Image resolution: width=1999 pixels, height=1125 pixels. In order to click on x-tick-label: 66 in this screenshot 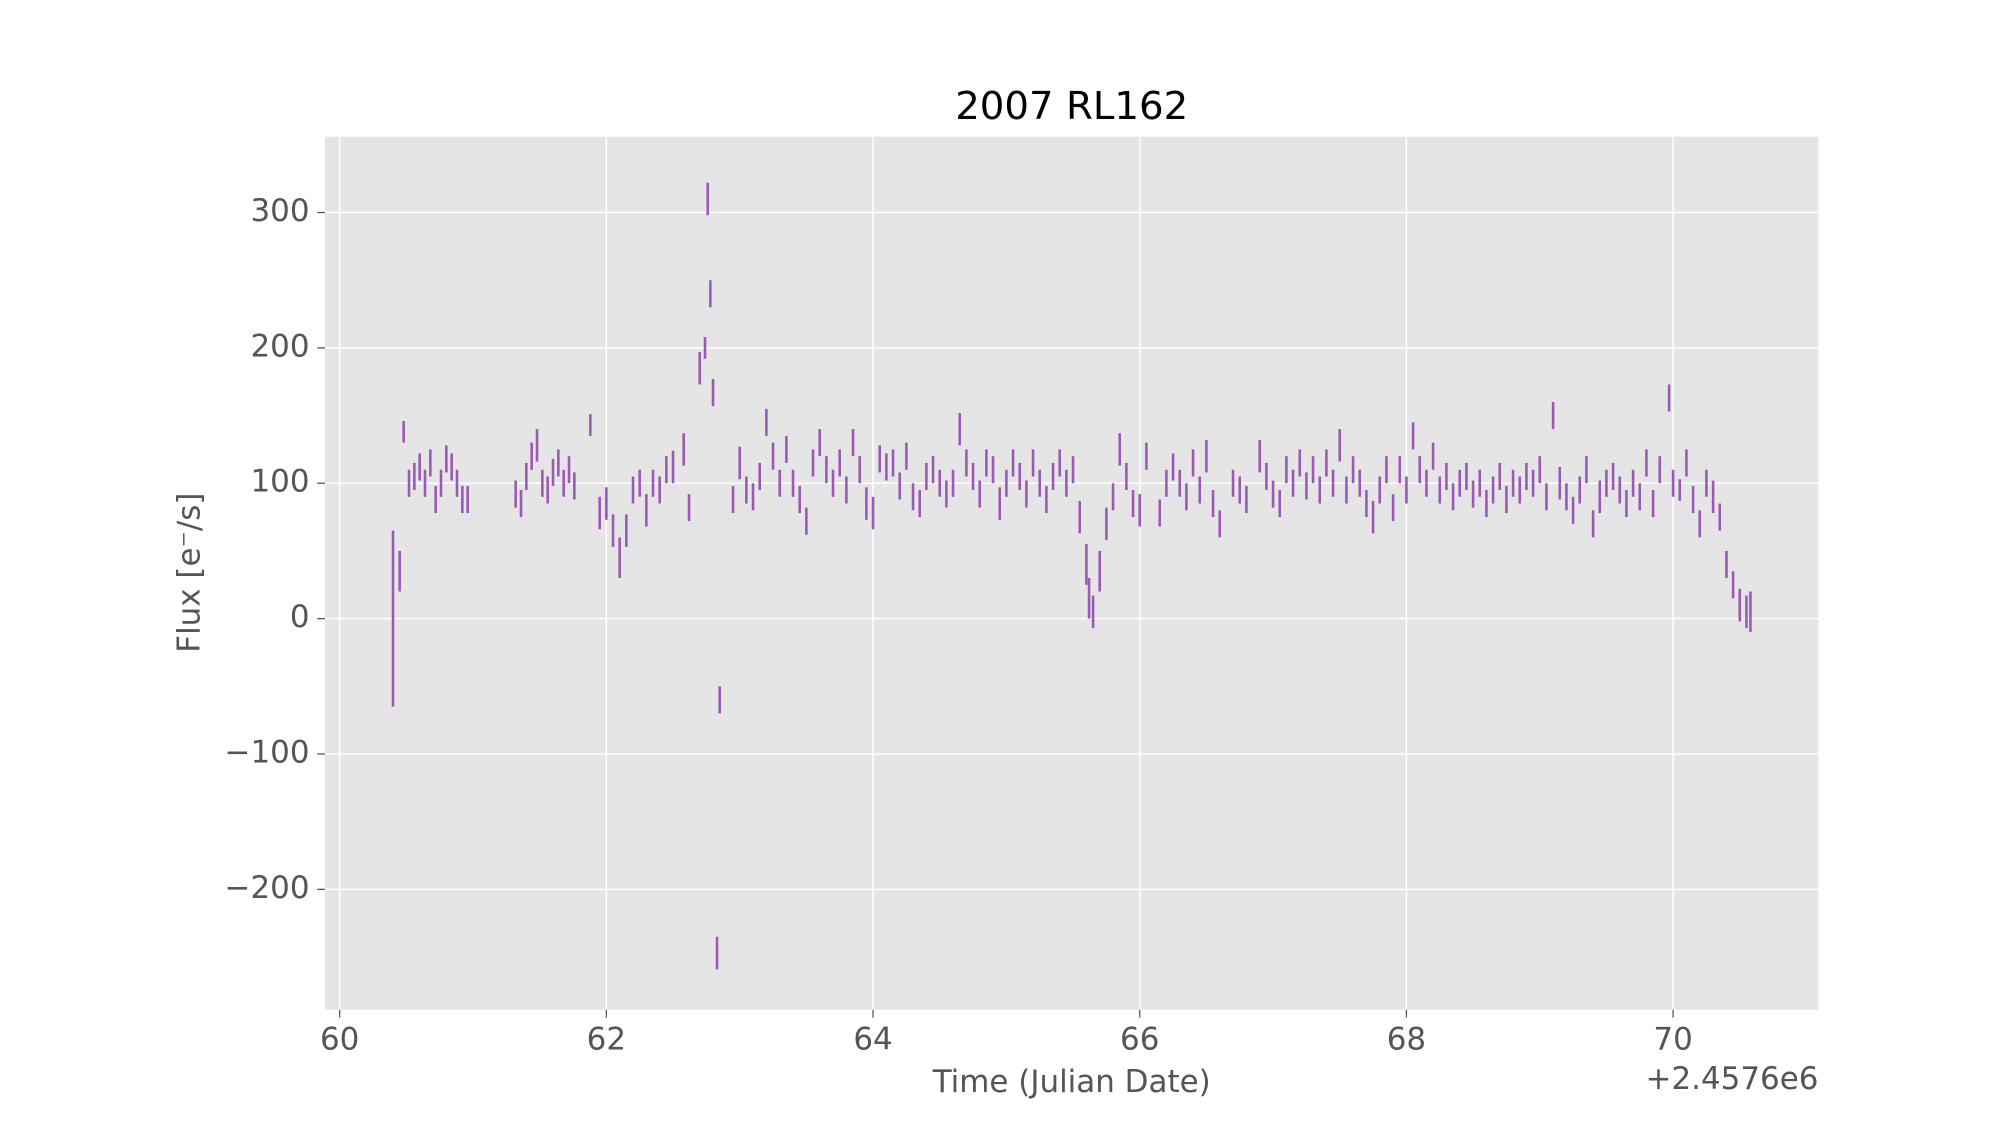, I will do `click(1139, 1039)`.